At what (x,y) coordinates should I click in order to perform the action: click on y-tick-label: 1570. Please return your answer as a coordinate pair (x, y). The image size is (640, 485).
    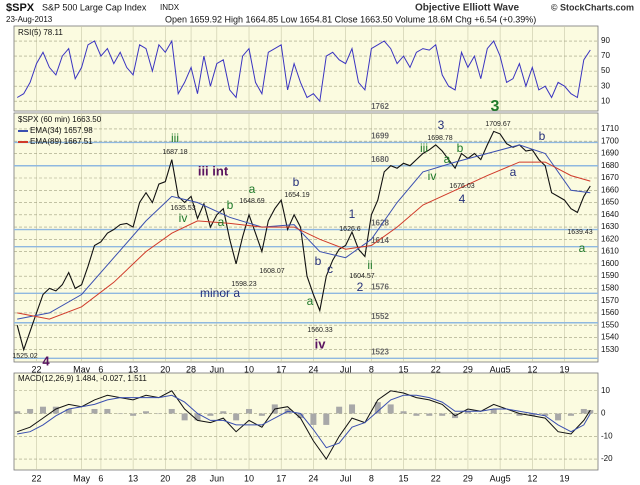
    Looking at the image, I should click on (610, 300).